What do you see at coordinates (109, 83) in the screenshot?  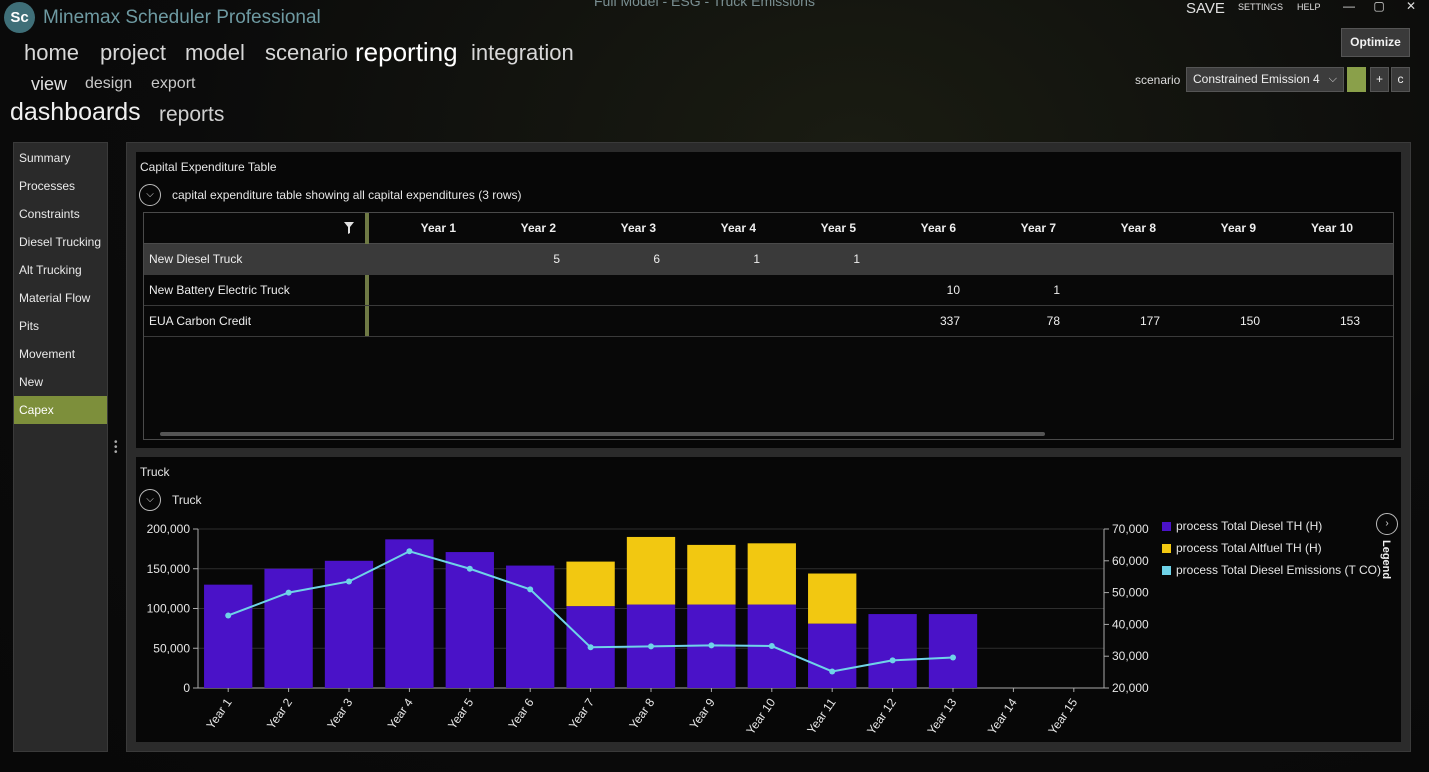 I see `nav-design: design` at bounding box center [109, 83].